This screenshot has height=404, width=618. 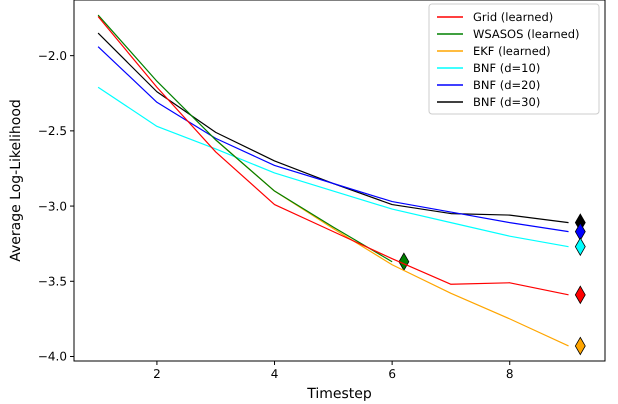 What do you see at coordinates (339, 394) in the screenshot?
I see `x-axis-title: Timestep` at bounding box center [339, 394].